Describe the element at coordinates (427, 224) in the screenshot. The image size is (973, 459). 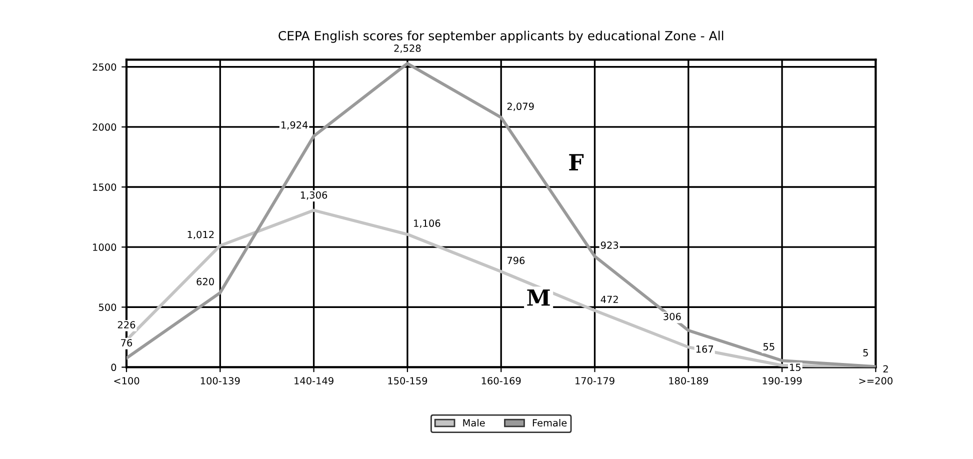
I see `data-label: 1,106` at that location.